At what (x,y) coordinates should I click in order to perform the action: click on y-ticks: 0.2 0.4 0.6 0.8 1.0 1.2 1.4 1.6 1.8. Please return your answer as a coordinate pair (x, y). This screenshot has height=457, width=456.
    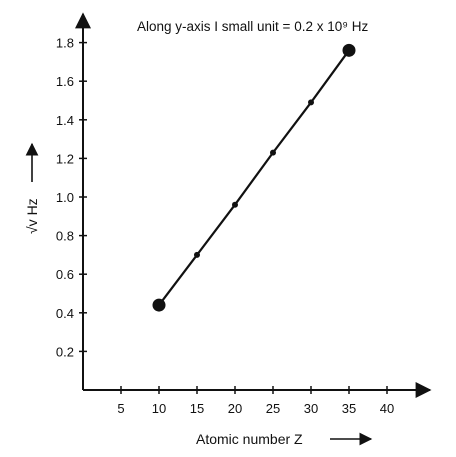
    Looking at the image, I should click on (71, 197).